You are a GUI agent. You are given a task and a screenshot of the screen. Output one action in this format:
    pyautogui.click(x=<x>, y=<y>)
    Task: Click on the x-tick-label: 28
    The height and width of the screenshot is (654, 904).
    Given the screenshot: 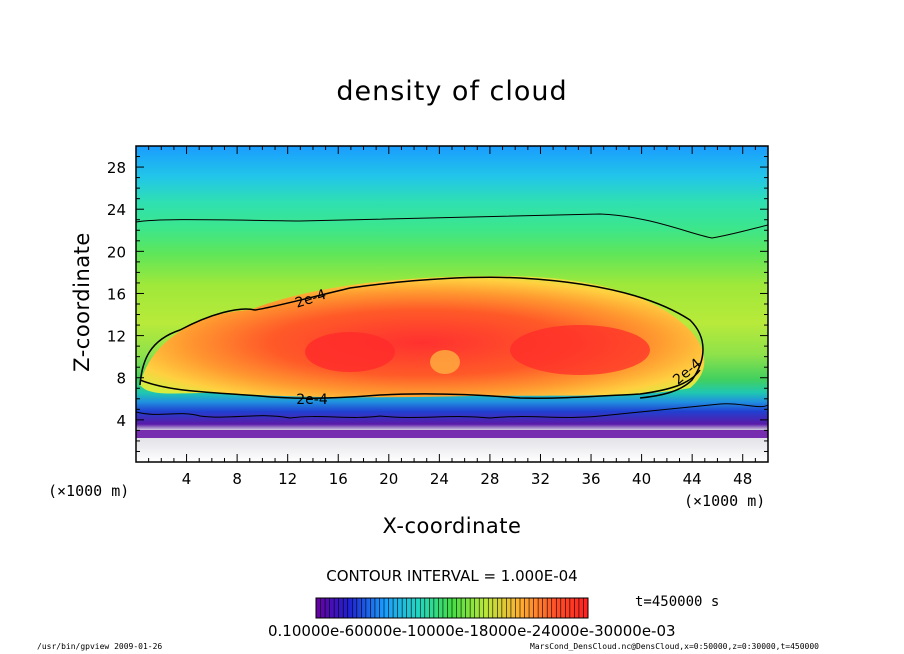 What is the action you would take?
    pyautogui.click(x=489, y=479)
    